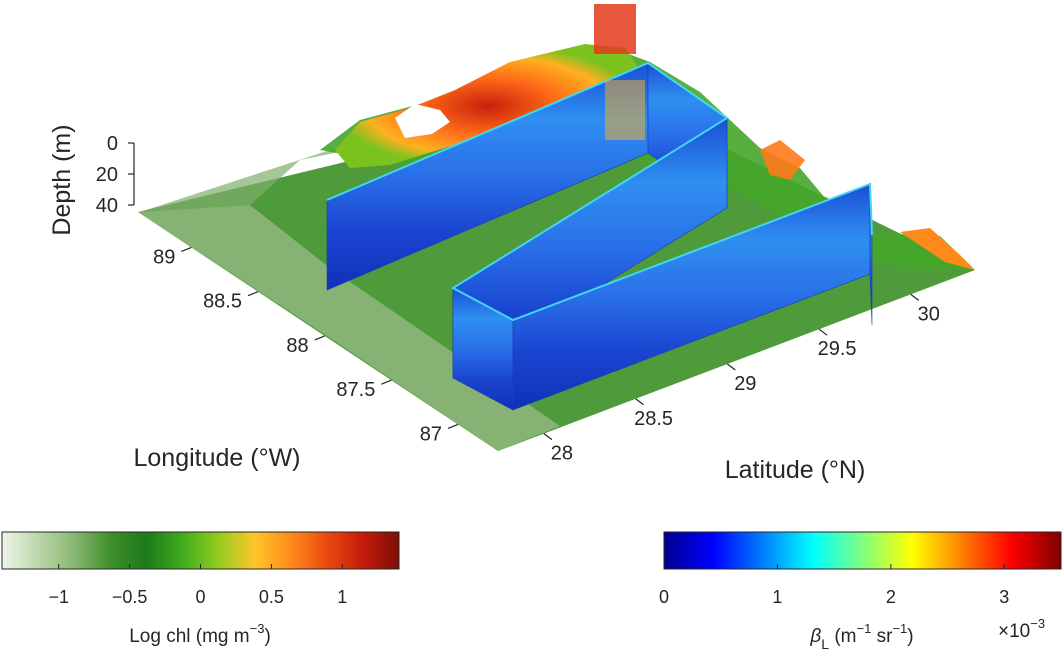 This screenshot has height=655, width=1064. Describe the element at coordinates (823, 332) in the screenshot. I see `lat-tick-29.5` at that location.